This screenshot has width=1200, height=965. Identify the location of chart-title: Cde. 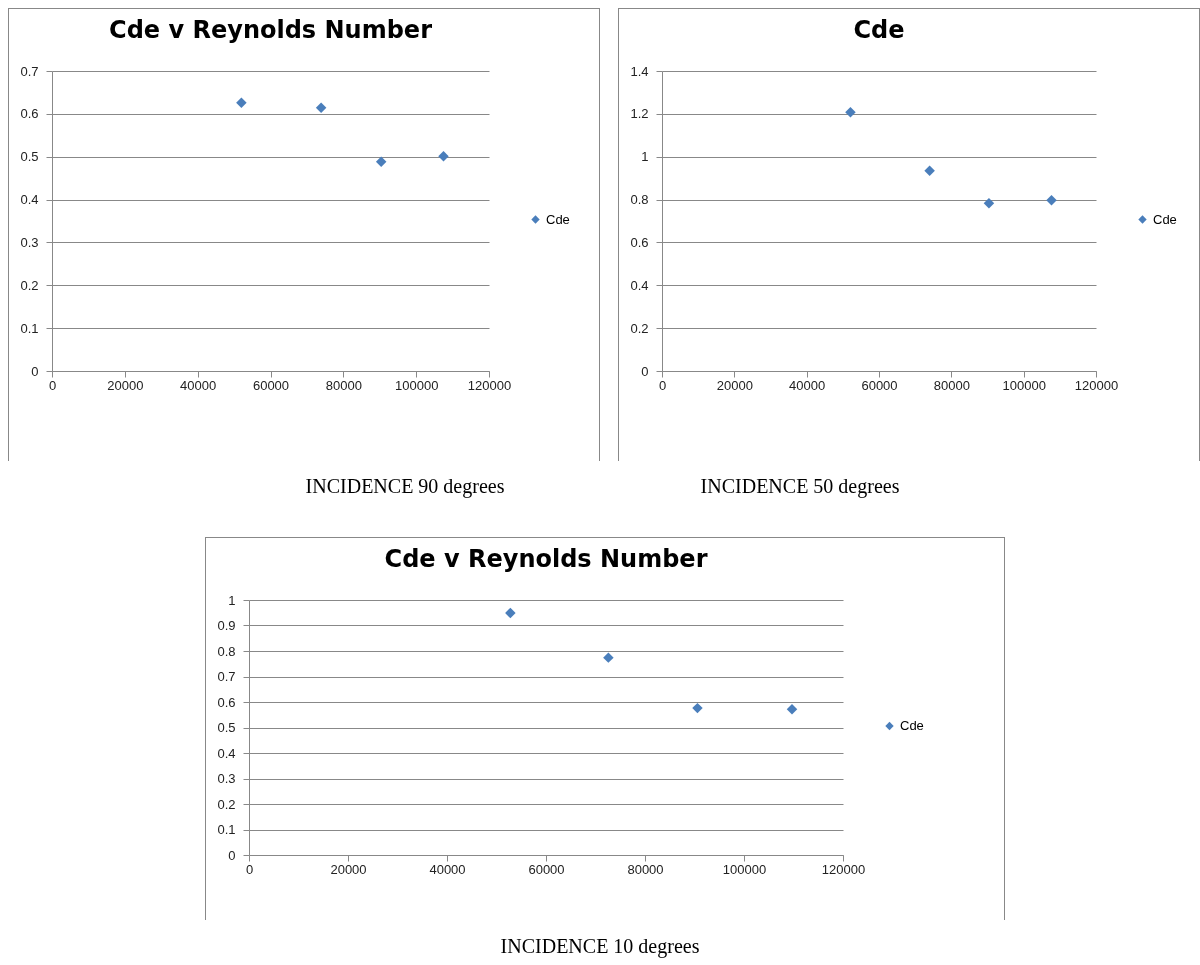
(879, 30).